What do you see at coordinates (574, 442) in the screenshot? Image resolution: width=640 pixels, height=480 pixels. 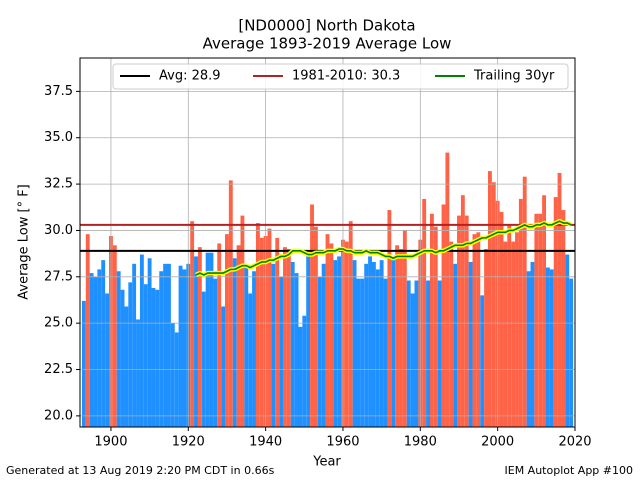 I see `x-tick-label: 2020` at bounding box center [574, 442].